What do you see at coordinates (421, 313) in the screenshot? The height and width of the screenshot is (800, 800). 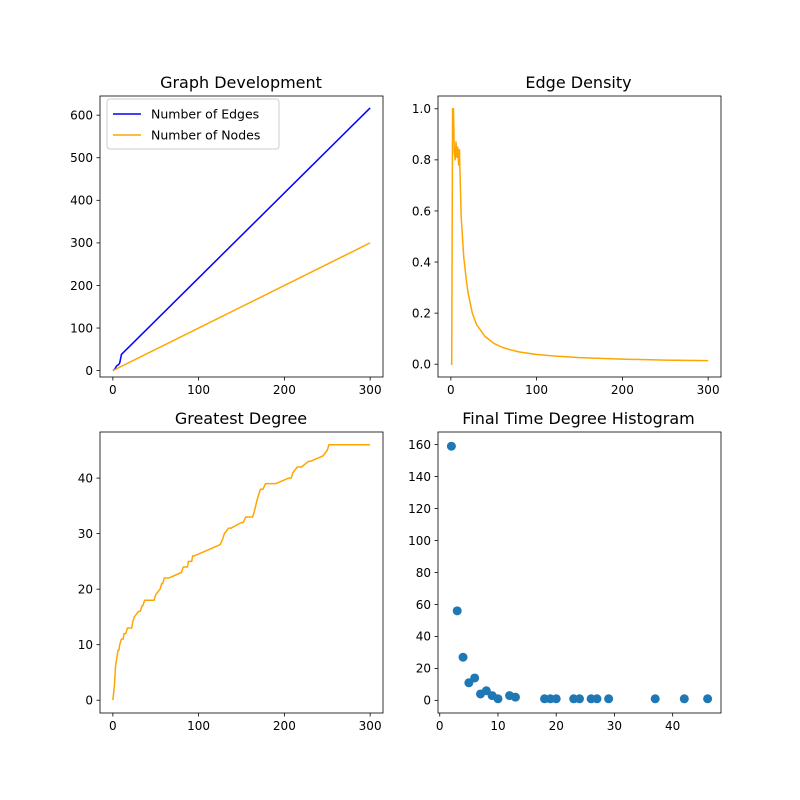 I see `y-tick-label: 0.2` at bounding box center [421, 313].